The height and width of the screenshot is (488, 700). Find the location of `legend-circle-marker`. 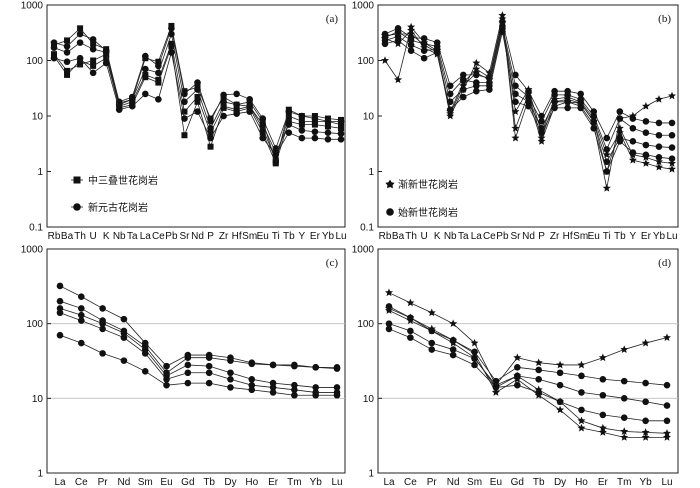

legend-circle-marker is located at coordinates (390, 212).